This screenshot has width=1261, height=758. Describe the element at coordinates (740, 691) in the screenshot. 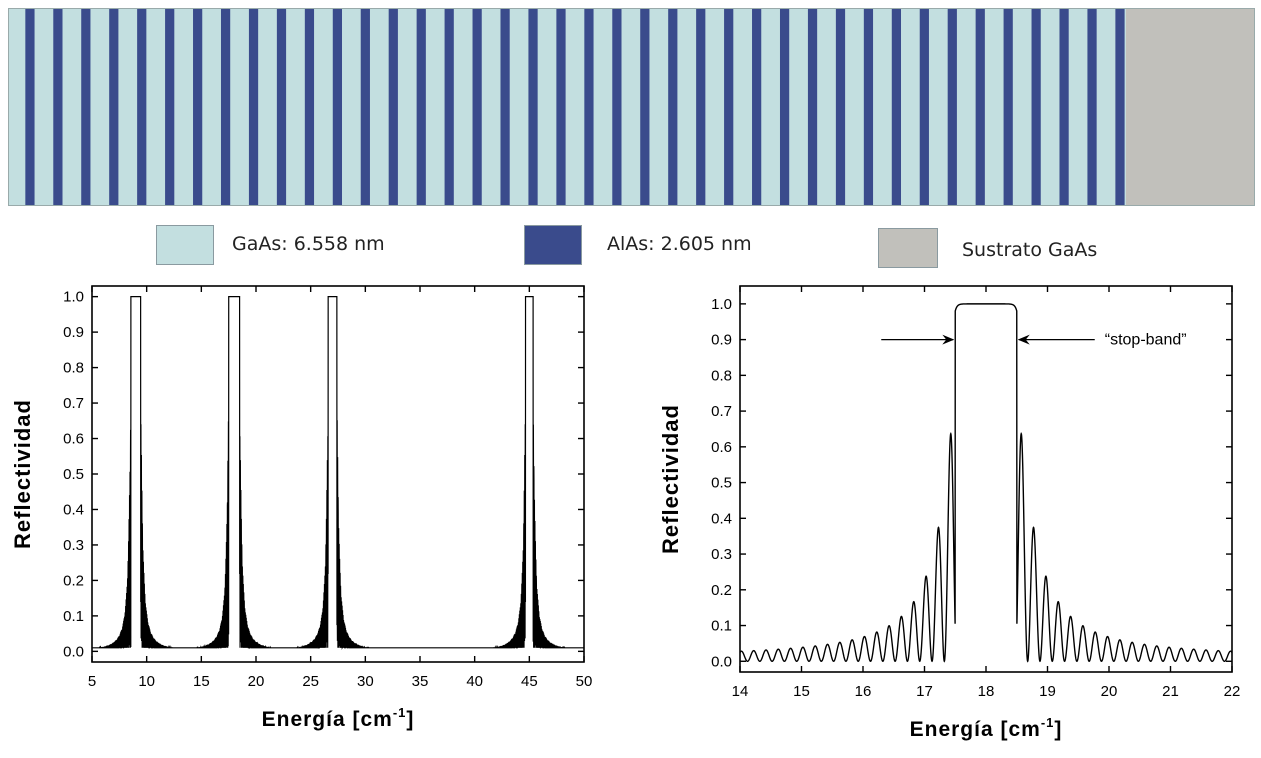

I see `x-tick-label: 14` at that location.